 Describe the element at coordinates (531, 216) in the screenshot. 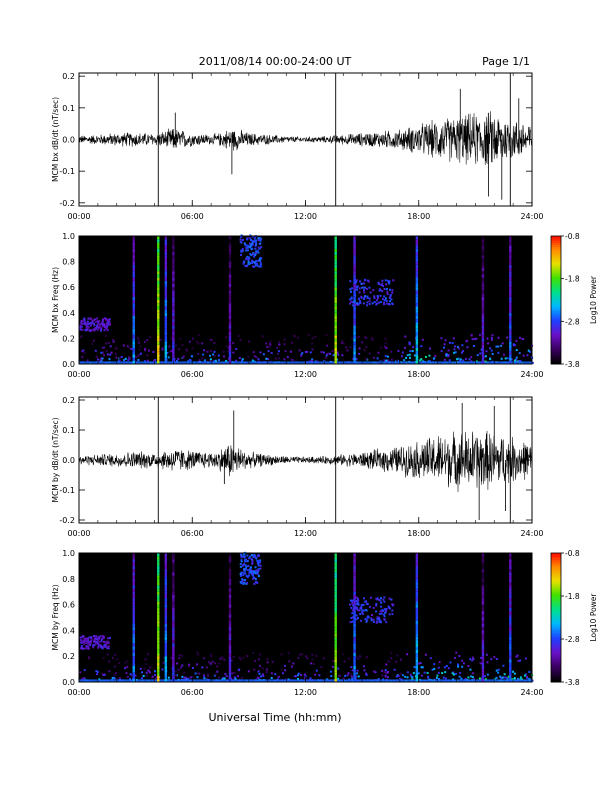

I see `bx-dbdt-x-tick-label: 24:00` at that location.